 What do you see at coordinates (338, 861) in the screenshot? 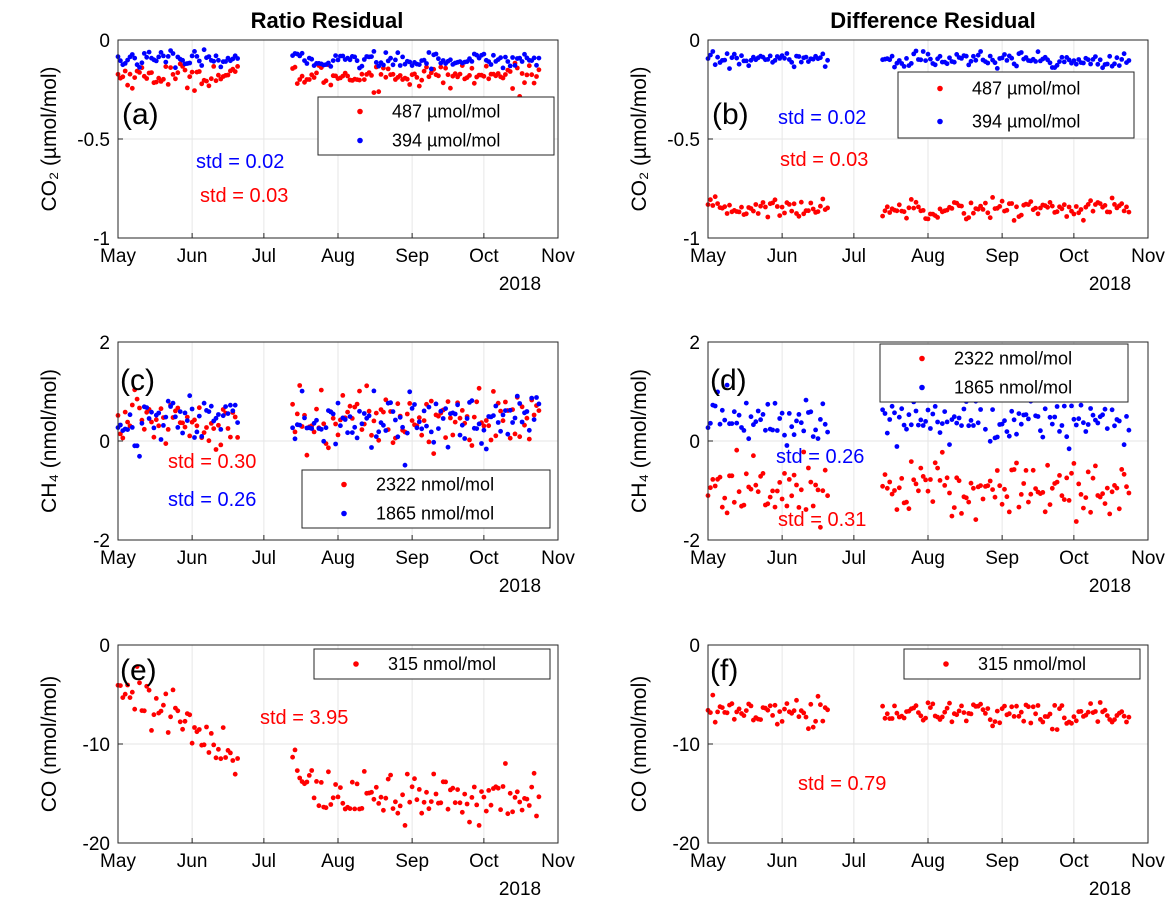
I see `x-tick-label: Aug` at bounding box center [338, 861].